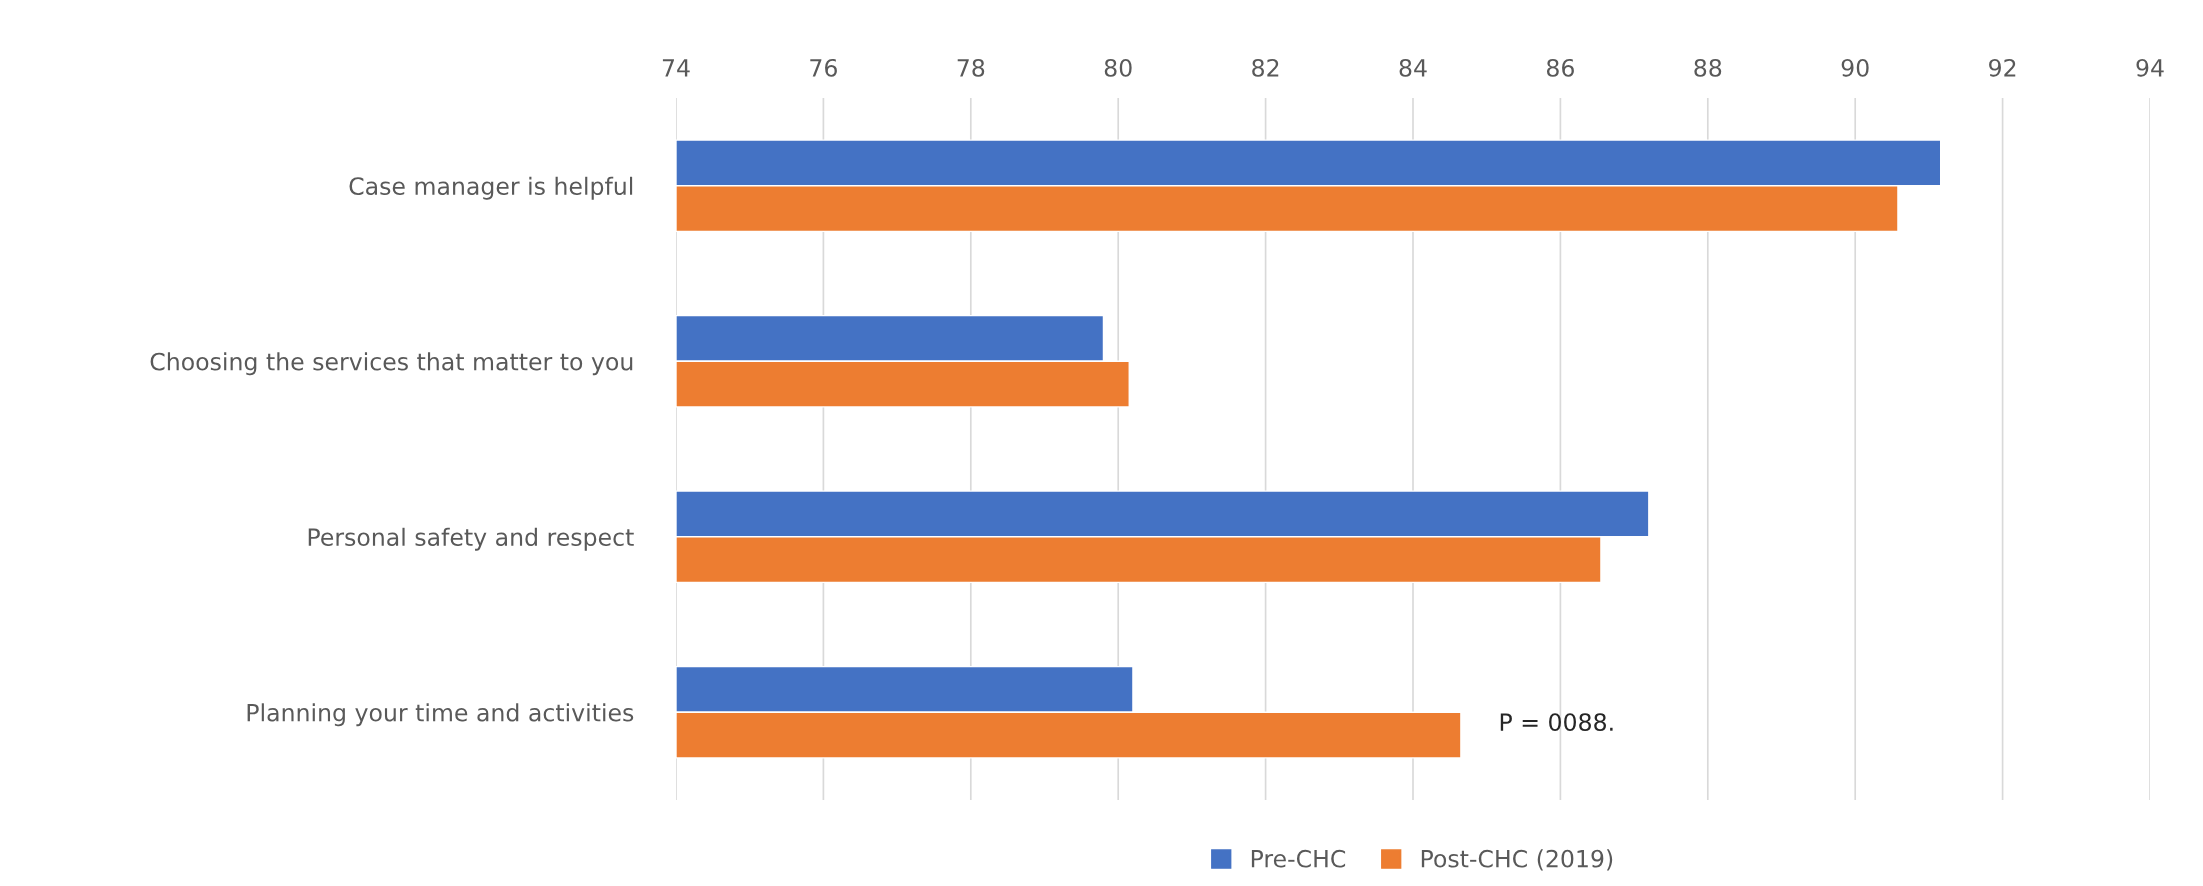 This screenshot has height=886, width=2203. What do you see at coordinates (391, 364) in the screenshot?
I see `y-tick-label: Choosing the services that matter to you` at bounding box center [391, 364].